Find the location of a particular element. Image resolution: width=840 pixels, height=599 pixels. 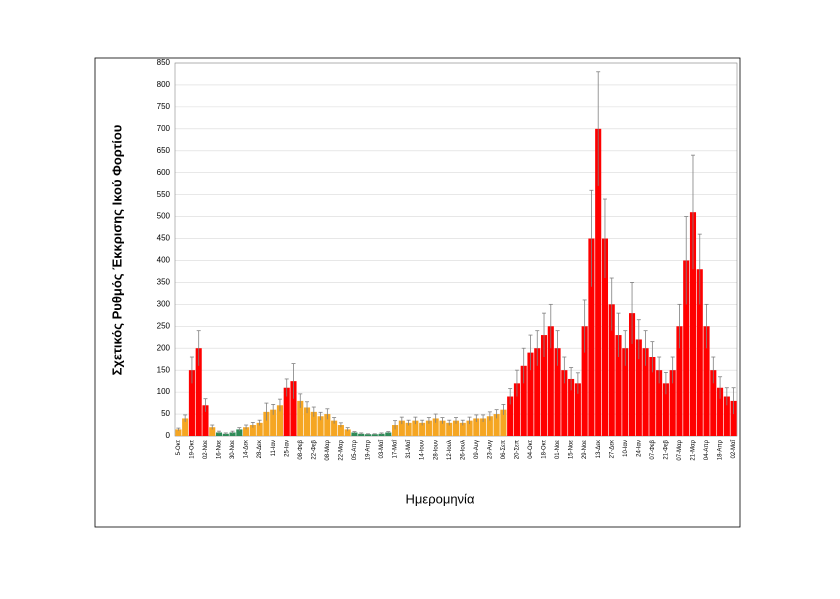

x-tick-label: 12-Ιουλ is located at coordinates (450, 450).